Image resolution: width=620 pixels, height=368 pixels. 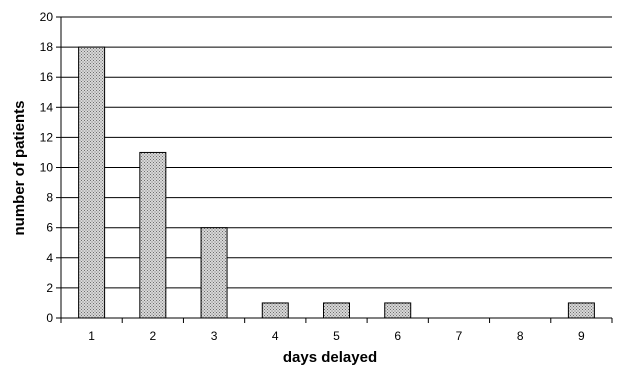 I want to click on x-tick-label: 5, so click(x=336, y=336).